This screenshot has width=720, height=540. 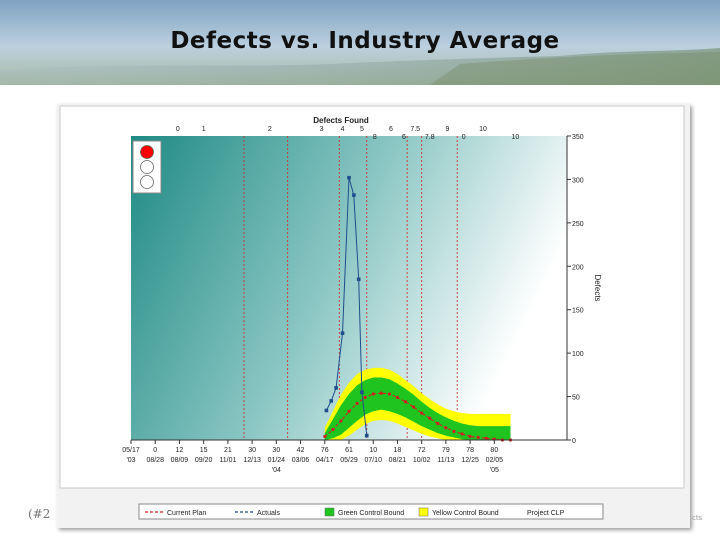 I want to click on x-tick-label-top-13: 79, so click(x=446, y=450).